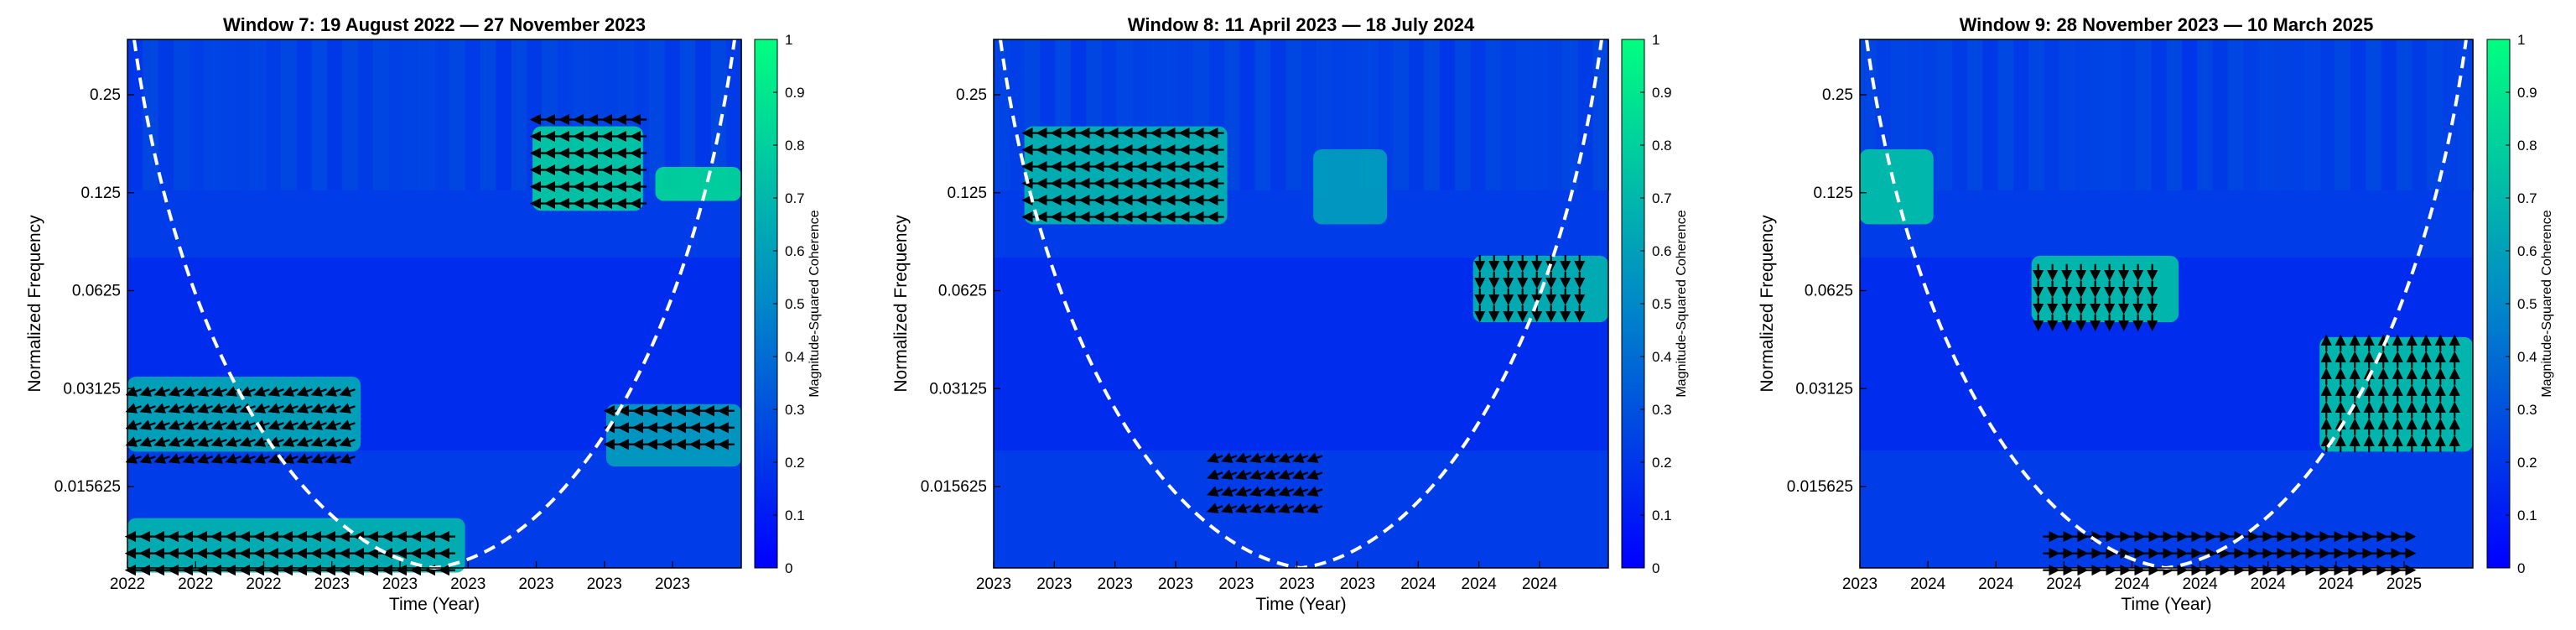  I want to click on colorbar-tick-label: 0.9, so click(2527, 93).